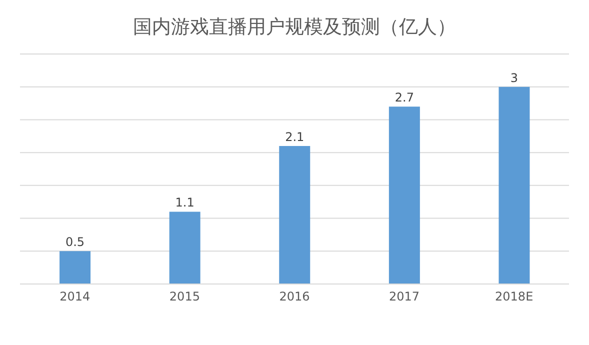 The height and width of the screenshot is (345, 589). Describe the element at coordinates (184, 203) in the screenshot. I see `data-label: 1.1` at that location.